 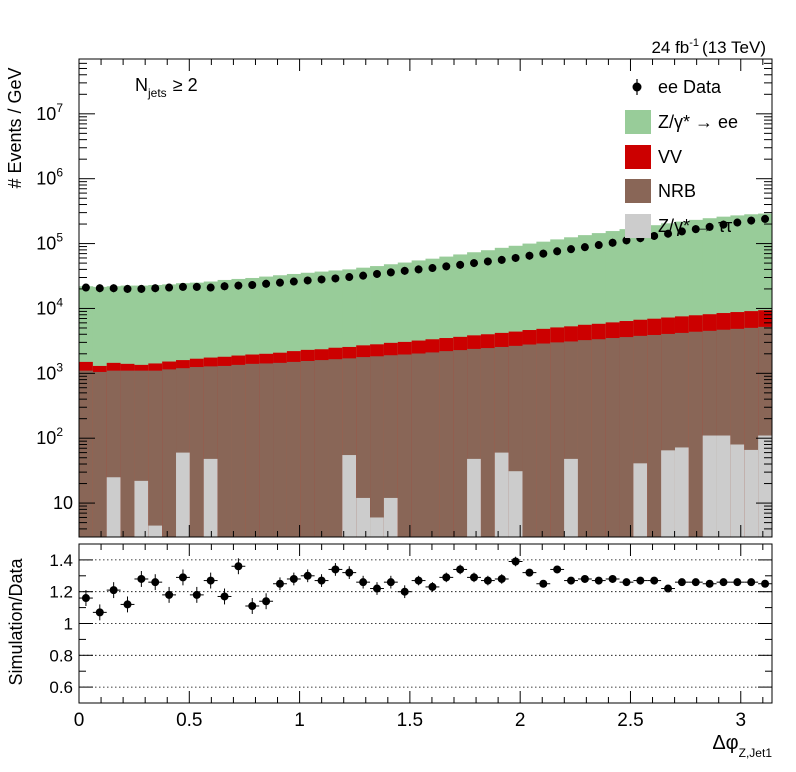 I want to click on ratio-points, so click(x=425, y=588).